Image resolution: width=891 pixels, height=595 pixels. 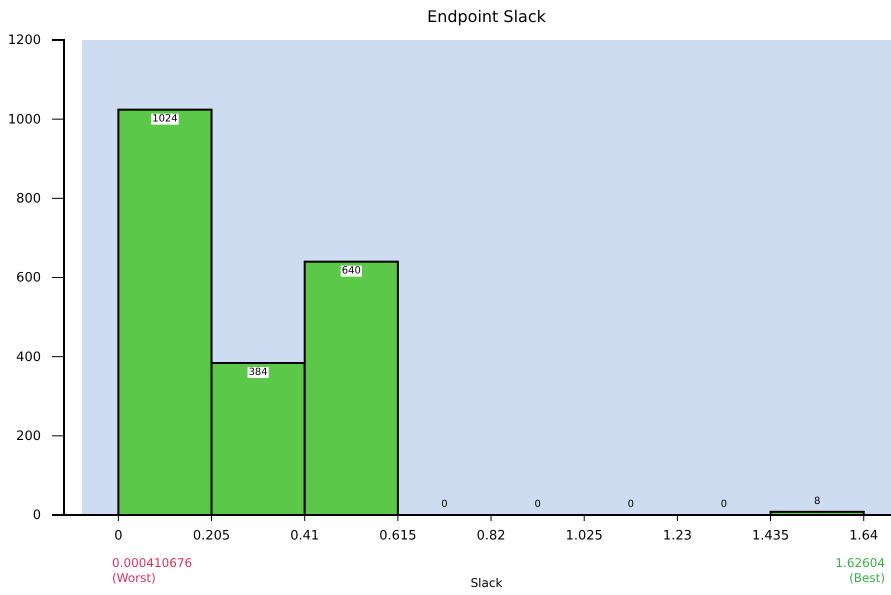 What do you see at coordinates (28, 357) in the screenshot?
I see `y-tick-label: 400` at bounding box center [28, 357].